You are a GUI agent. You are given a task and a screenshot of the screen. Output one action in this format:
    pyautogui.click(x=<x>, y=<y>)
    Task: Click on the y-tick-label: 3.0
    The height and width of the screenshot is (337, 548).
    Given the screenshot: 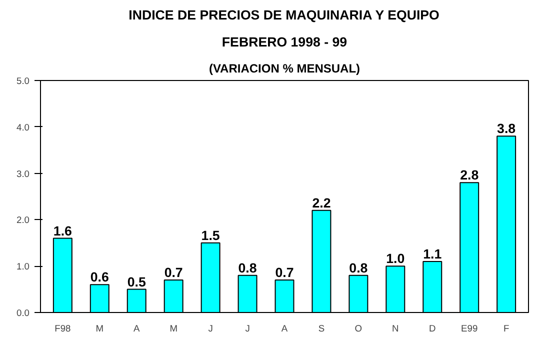 What is the action you would take?
    pyautogui.click(x=23, y=173)
    